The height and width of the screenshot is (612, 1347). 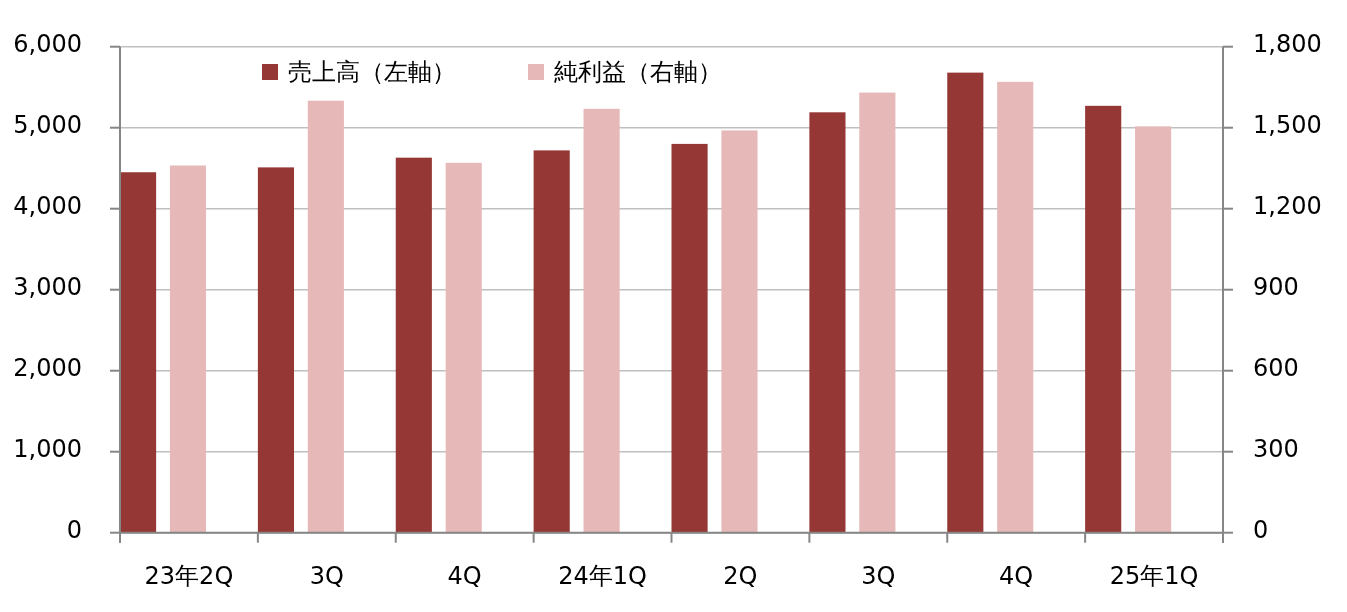 I want to click on y-tick-label: 4,000, so click(x=47, y=205).